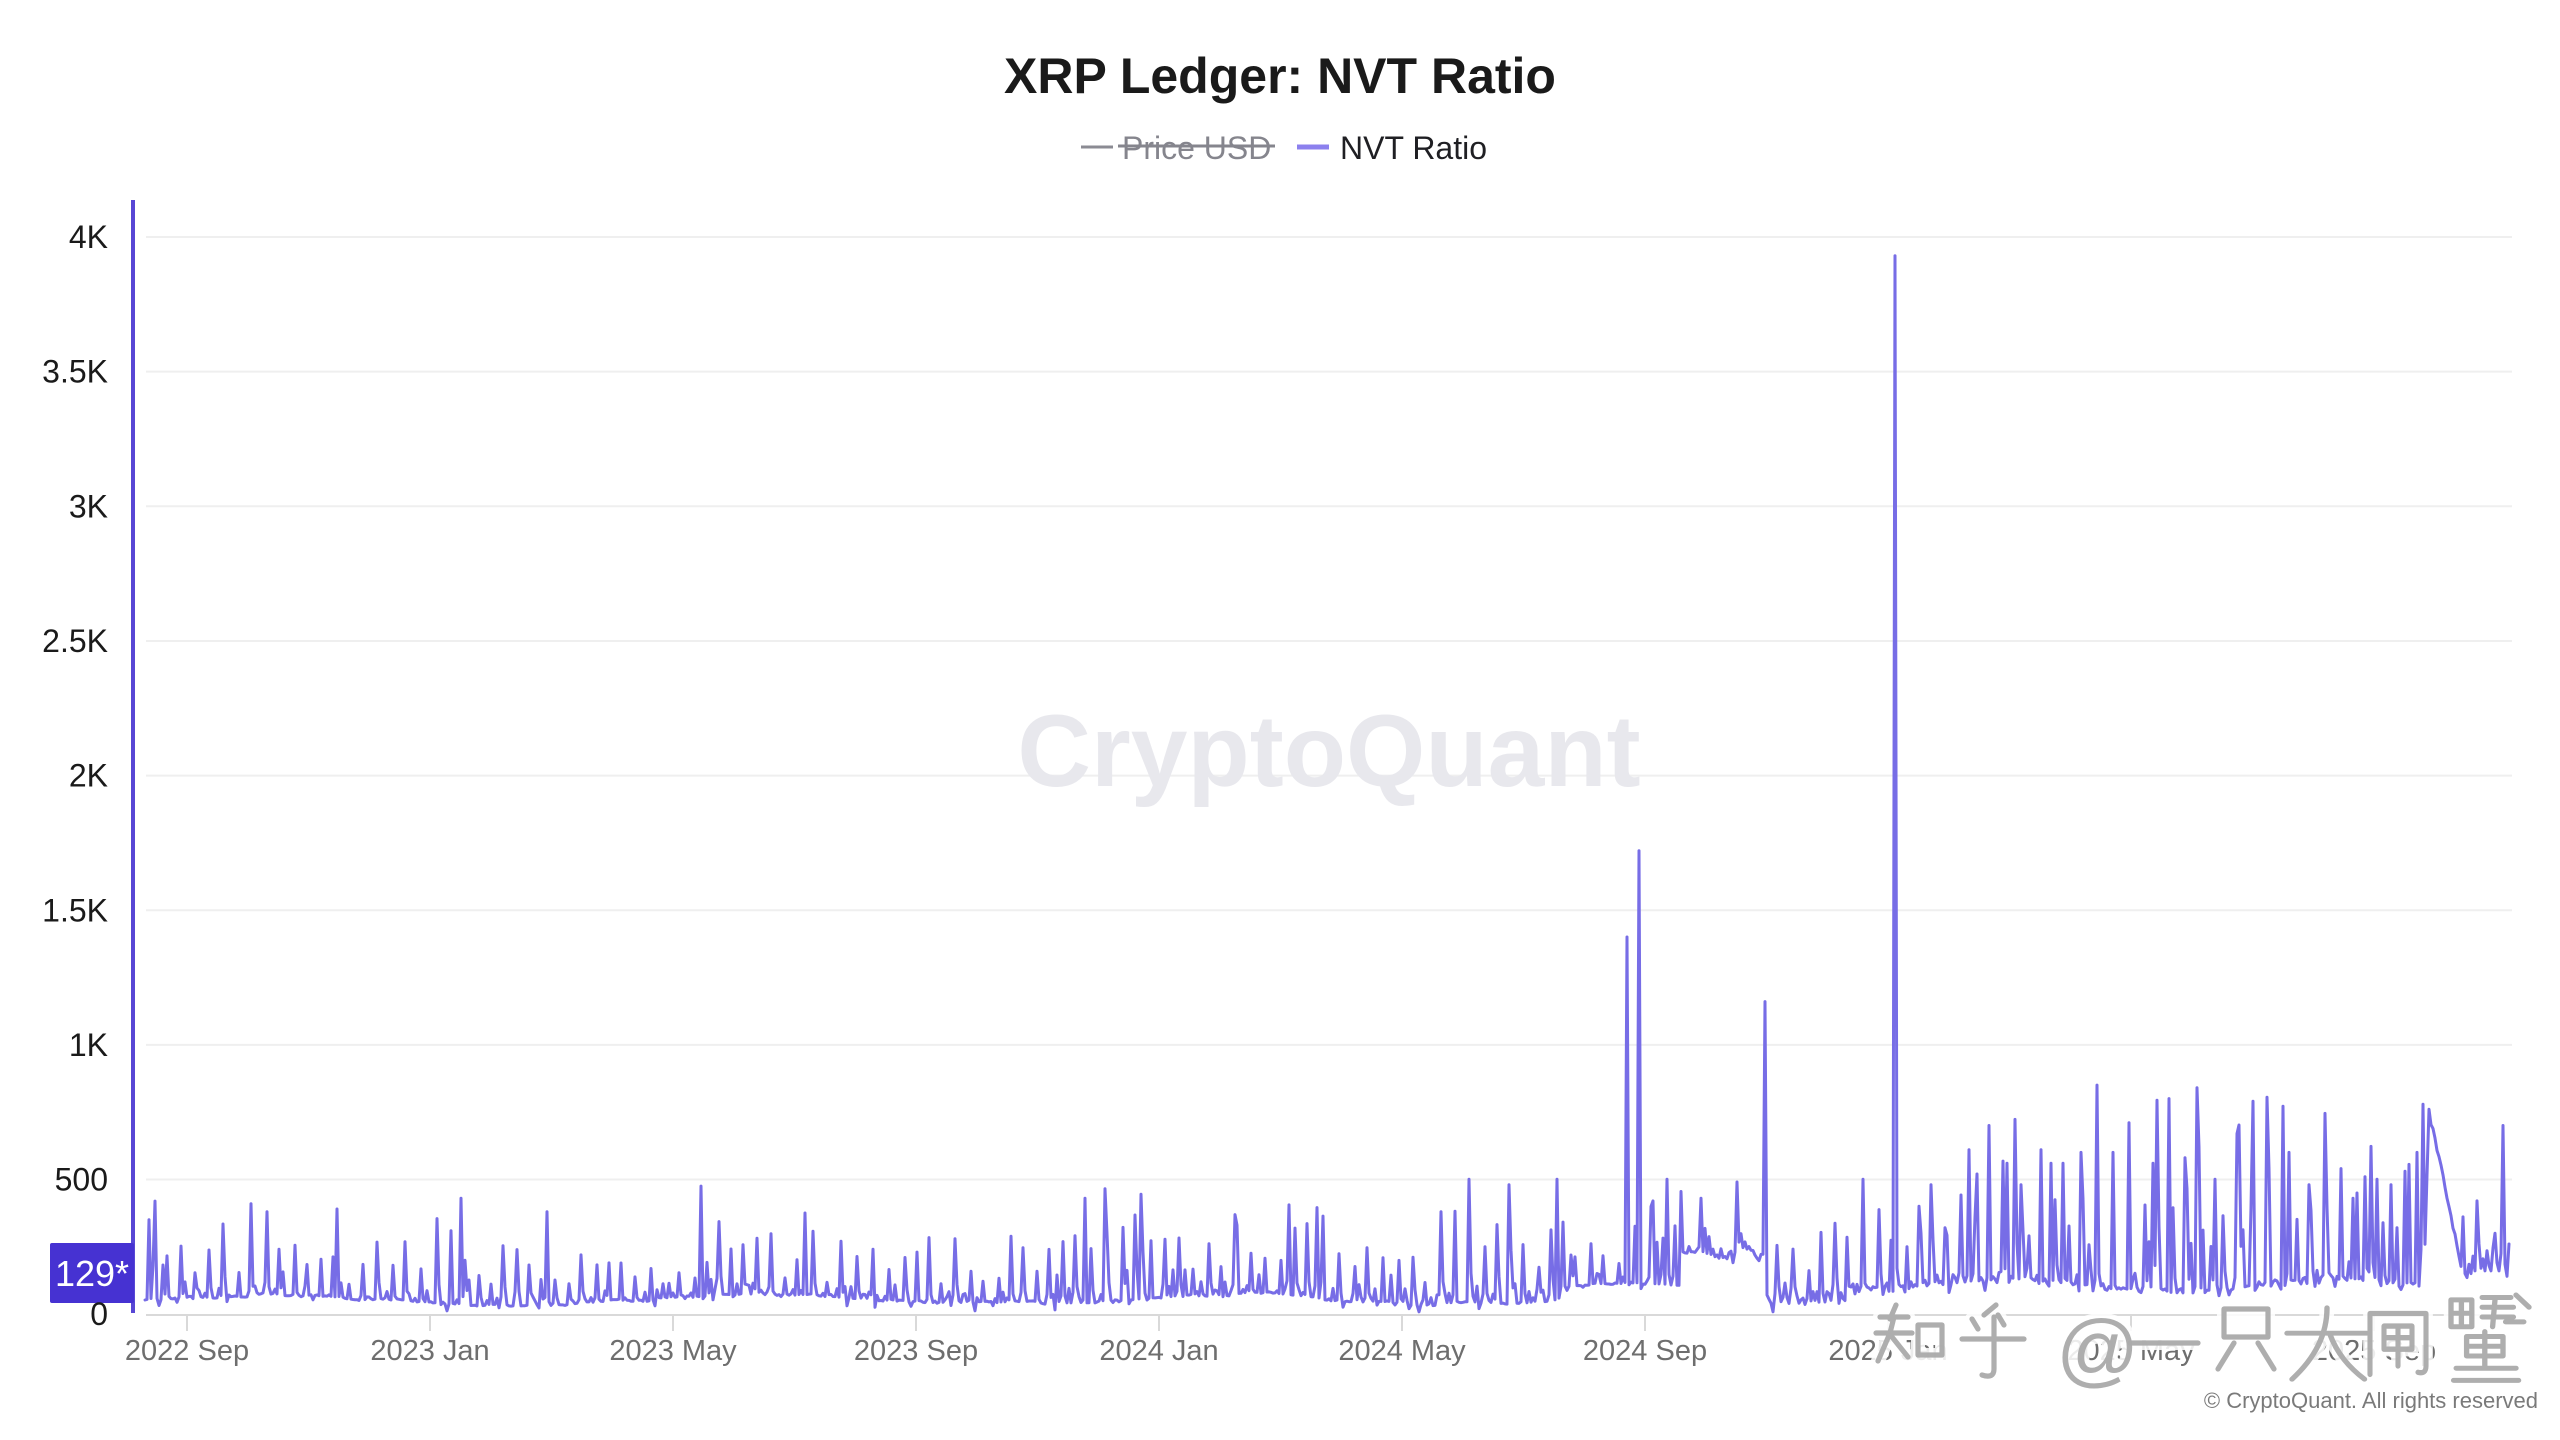 This screenshot has height=1440, width=2560. Describe the element at coordinates (88, 1045) in the screenshot. I see `svg-text: 1K` at that location.